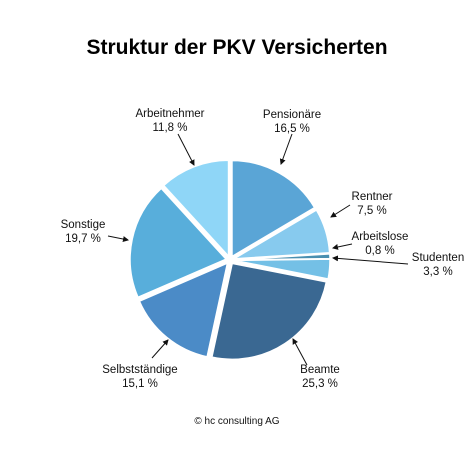 The image size is (474, 449). What do you see at coordinates (379, 251) in the screenshot?
I see `slice-value-arbeitslose: 0,8 %` at bounding box center [379, 251].